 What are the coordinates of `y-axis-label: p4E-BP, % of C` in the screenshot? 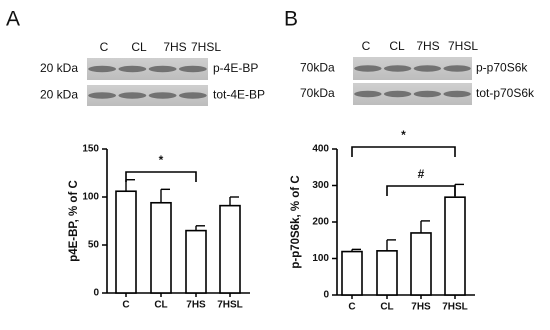 It's located at (74, 221).